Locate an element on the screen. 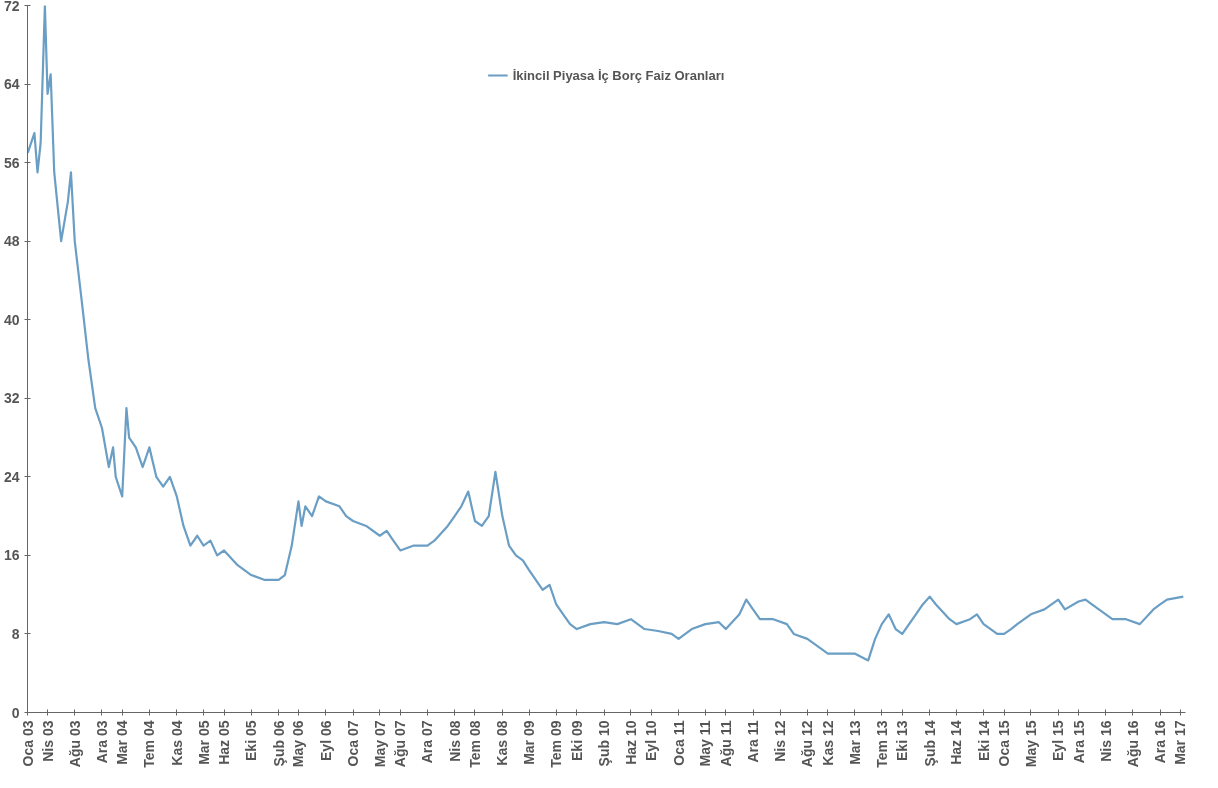 This screenshot has height=788, width=1218. x-tick-label: Kas 04 is located at coordinates (176, 743).